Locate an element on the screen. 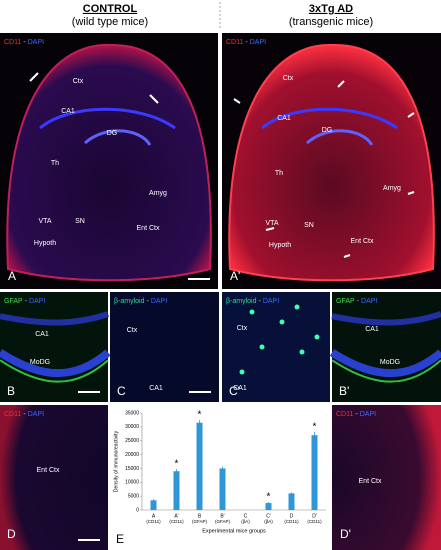  panel-letter: A' is located at coordinates (235, 276).